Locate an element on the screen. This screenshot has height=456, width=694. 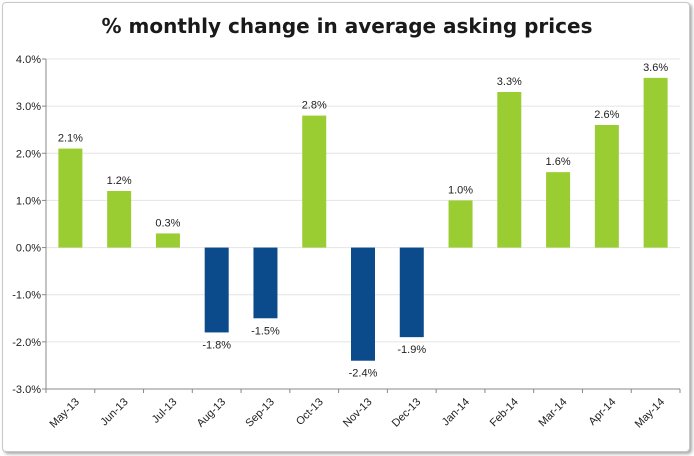
data-label: -1.8% is located at coordinates (216, 345).